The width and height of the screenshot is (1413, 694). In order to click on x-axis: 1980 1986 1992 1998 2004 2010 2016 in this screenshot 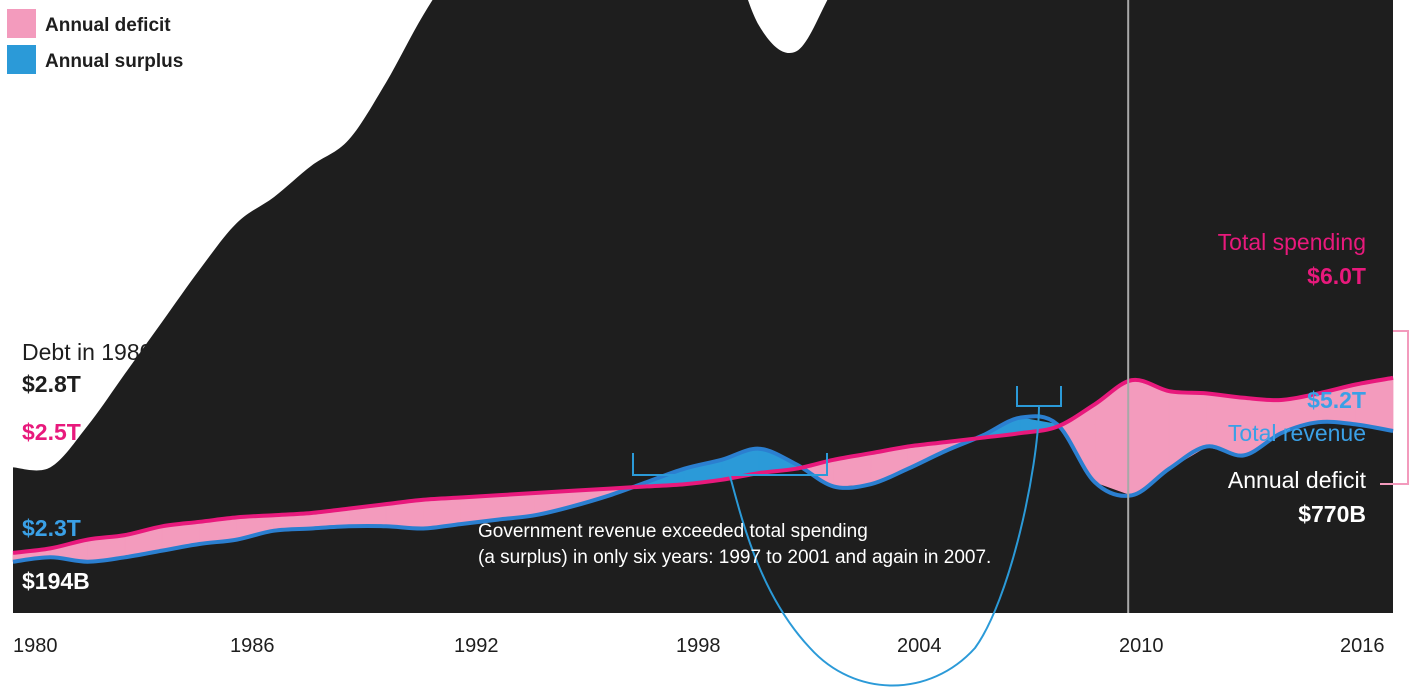, I will do `click(699, 646)`.